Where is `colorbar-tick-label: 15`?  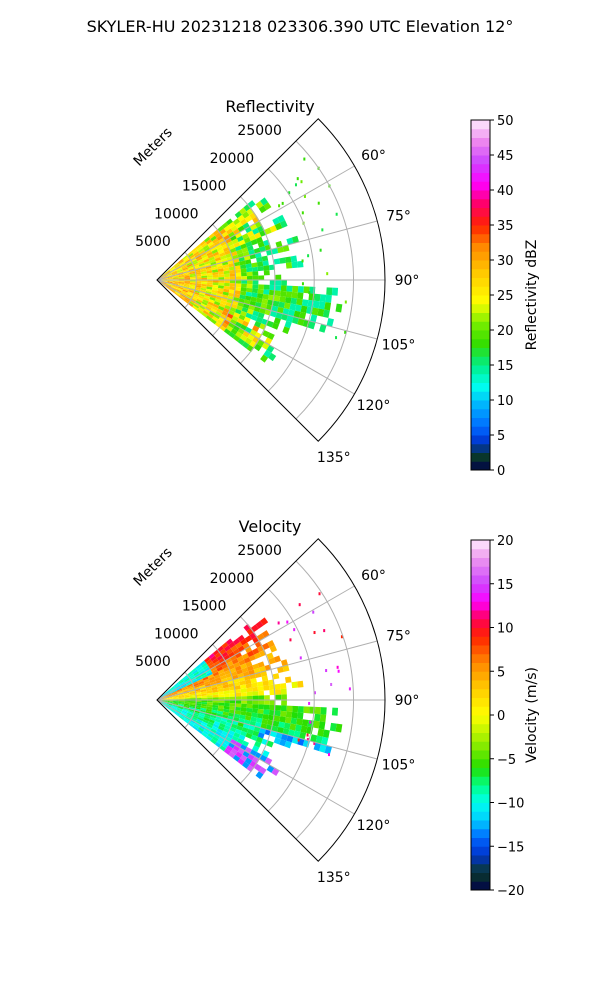 colorbar-tick-label: 15 is located at coordinates (505, 366).